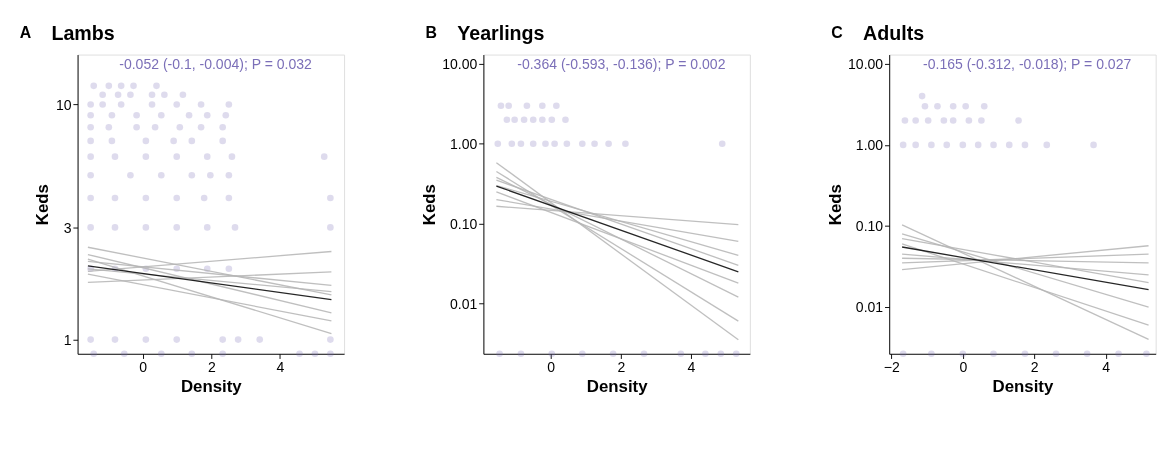  What do you see at coordinates (501, 32) in the screenshot?
I see `chart-title: Yearlings` at bounding box center [501, 32].